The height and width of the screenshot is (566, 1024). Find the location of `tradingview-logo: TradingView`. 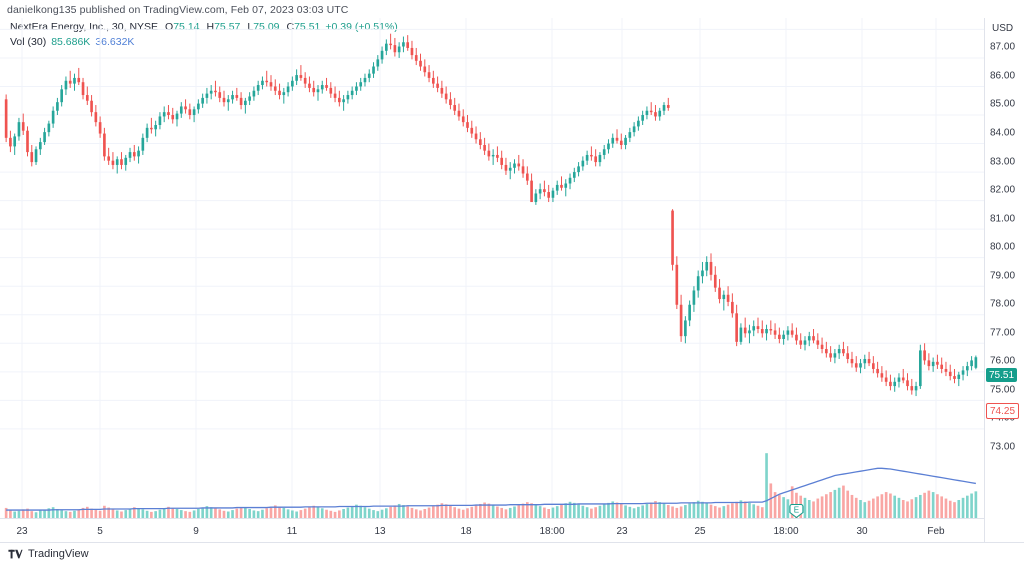

tradingview-logo: TradingView is located at coordinates (48, 554).